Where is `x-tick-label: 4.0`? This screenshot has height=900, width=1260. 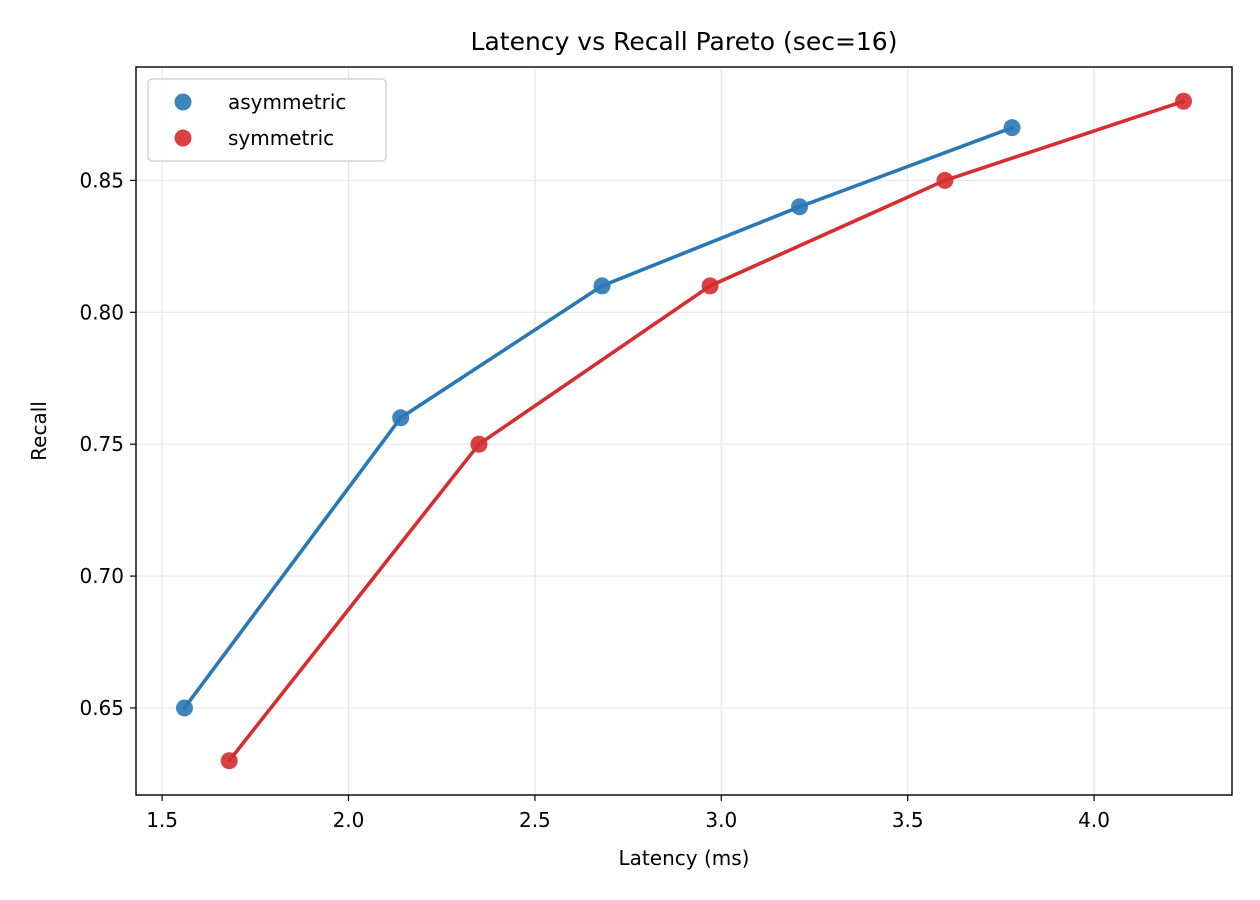
x-tick-label: 4.0 is located at coordinates (1094, 820).